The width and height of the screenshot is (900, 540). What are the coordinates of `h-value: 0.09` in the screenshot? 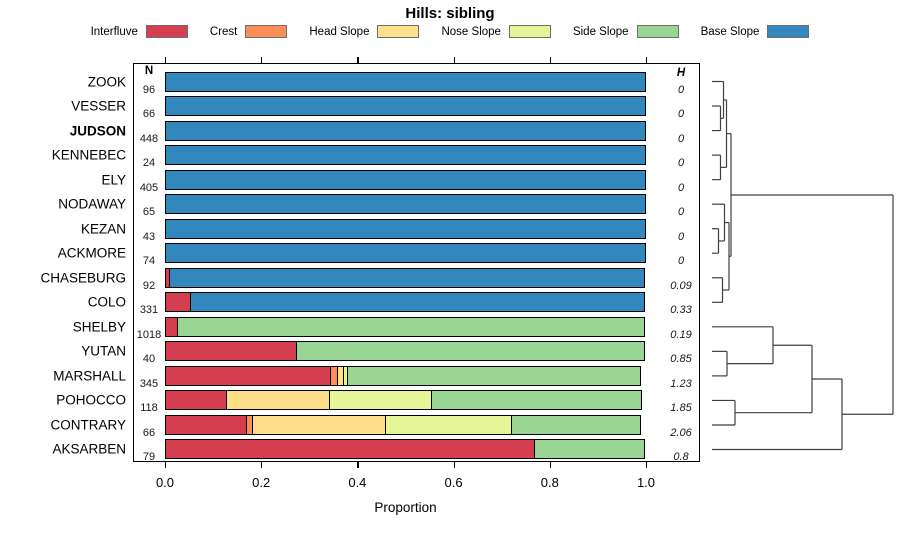 It's located at (681, 285).